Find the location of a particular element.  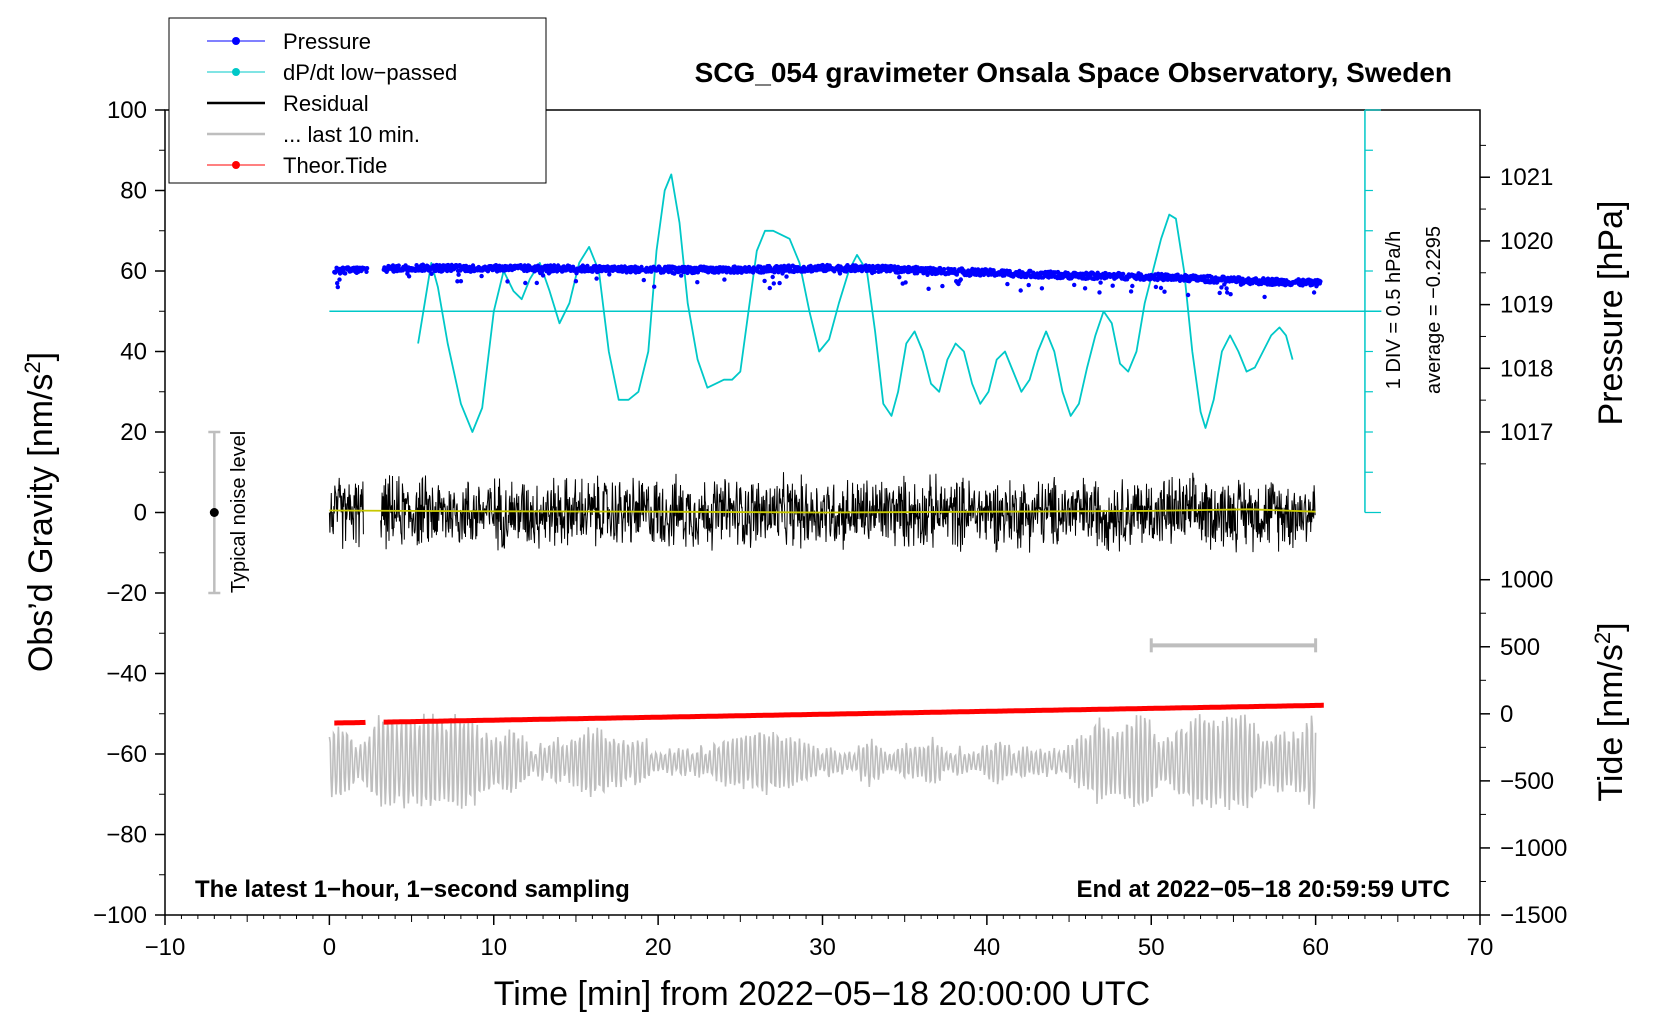

pressure-tick-label: 1019 is located at coordinates (1526, 305).